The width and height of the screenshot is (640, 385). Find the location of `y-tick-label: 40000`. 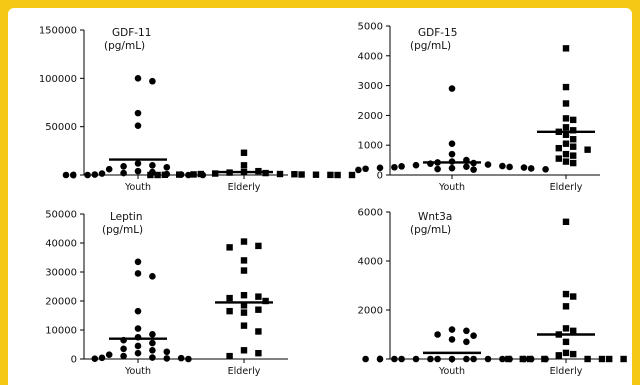

y-tick-label: 40000 is located at coordinates (61, 244).